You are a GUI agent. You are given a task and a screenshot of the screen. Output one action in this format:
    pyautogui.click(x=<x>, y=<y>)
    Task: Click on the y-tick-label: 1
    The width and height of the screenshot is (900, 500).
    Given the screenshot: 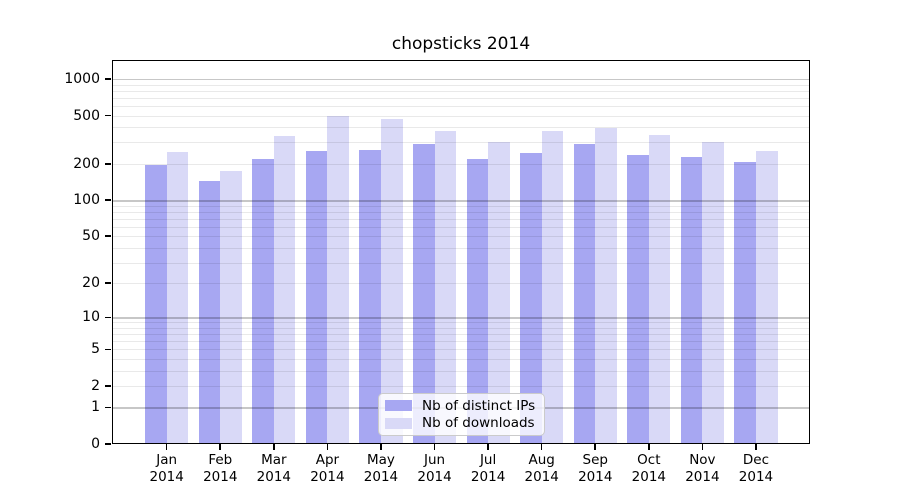 What is the action you would take?
    pyautogui.click(x=95, y=407)
    